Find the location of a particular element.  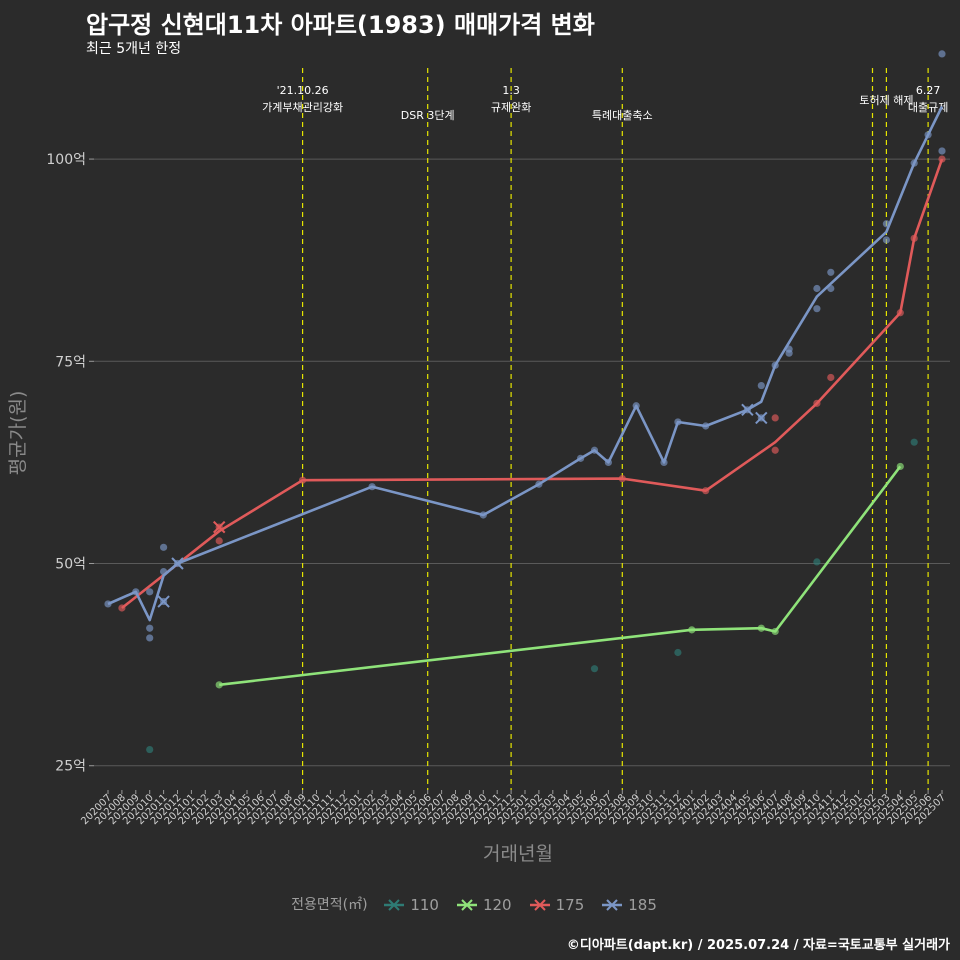

legend: 전용면적(㎡) 110 120 175 185 is located at coordinates (480, 904).